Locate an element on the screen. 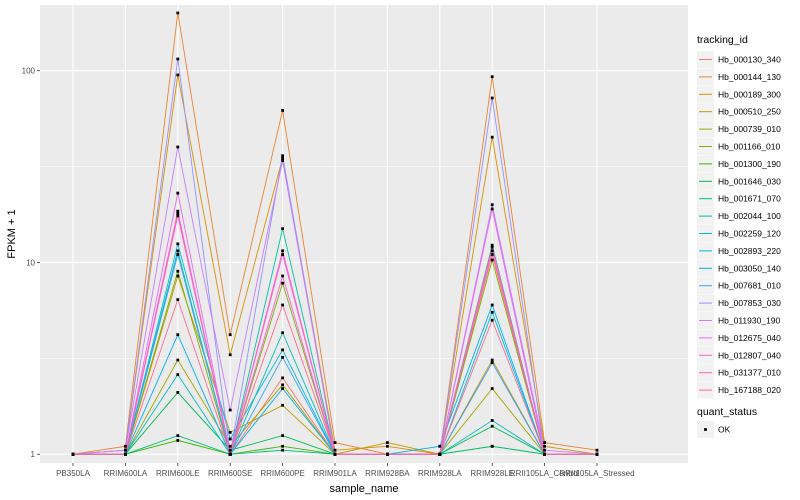 This screenshot has height=500, width=800. legend-item: Hb_012675_040 is located at coordinates (739, 338).